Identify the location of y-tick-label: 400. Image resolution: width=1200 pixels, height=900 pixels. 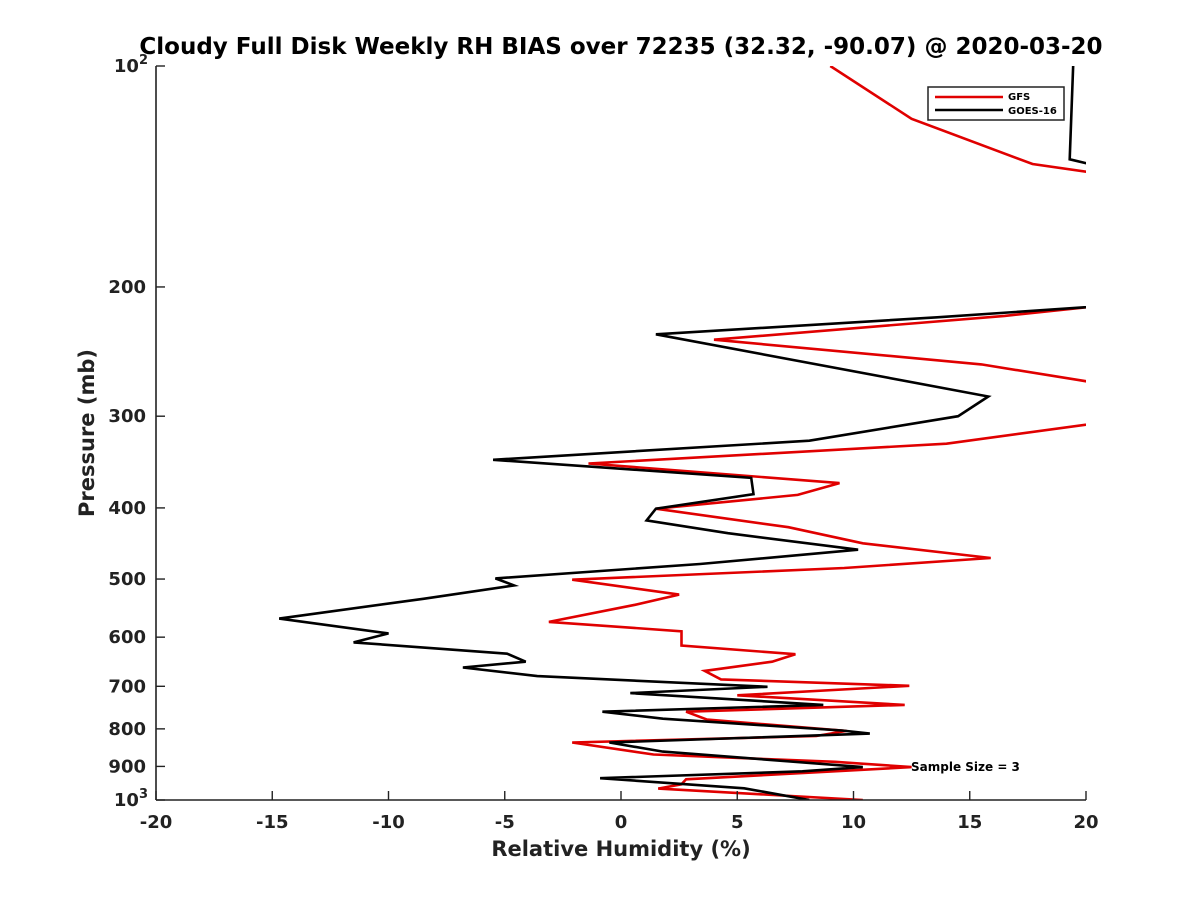
(127, 508).